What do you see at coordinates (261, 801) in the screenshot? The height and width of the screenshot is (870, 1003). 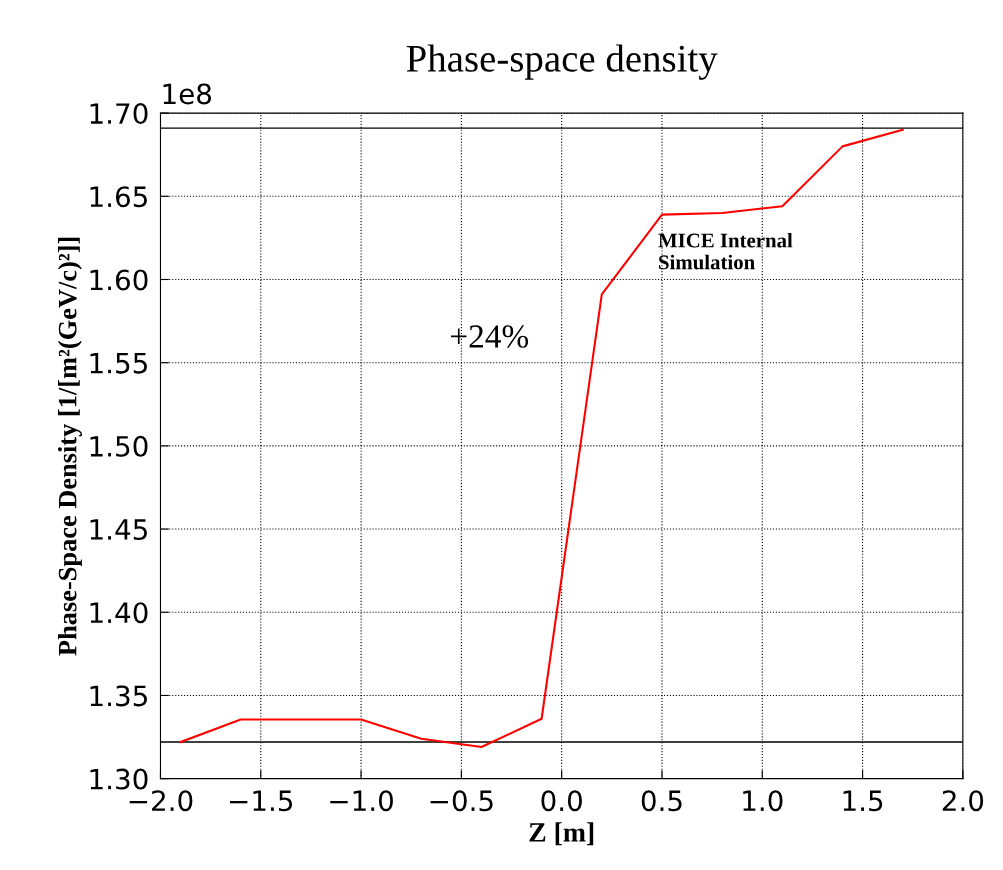 I see `x-tick-label: −1.5` at bounding box center [261, 801].